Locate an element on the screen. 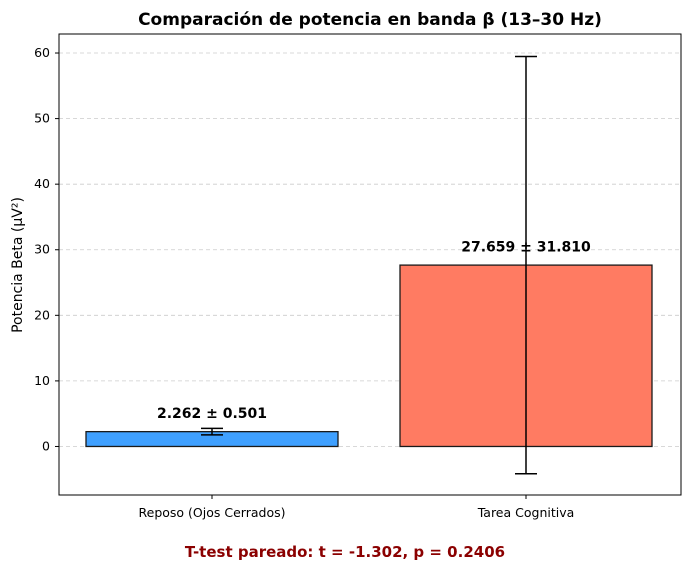  y-tick-label: 30 is located at coordinates (42, 249).